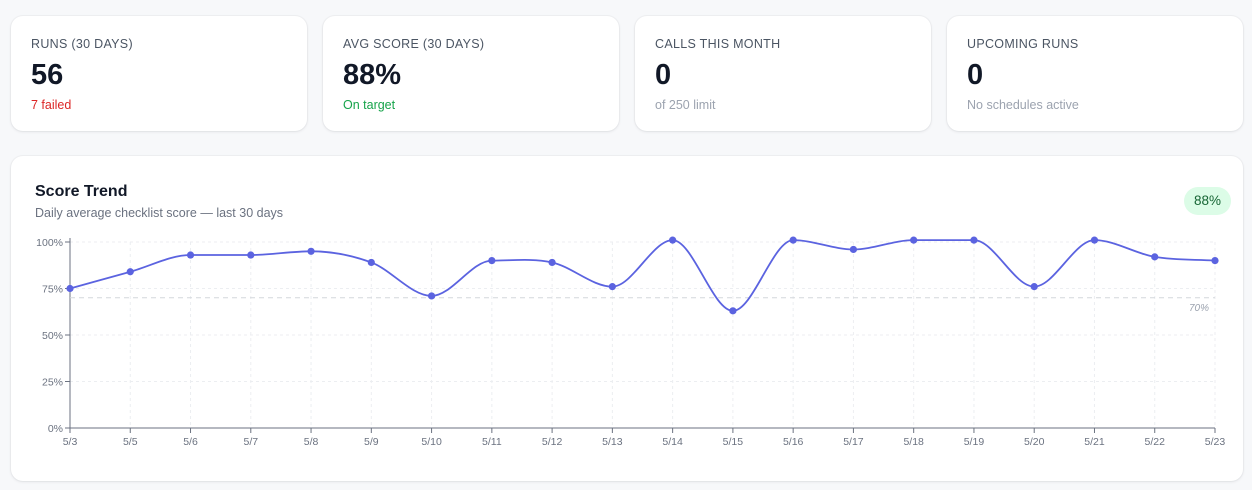 The width and height of the screenshot is (1252, 490). What do you see at coordinates (492, 442) in the screenshot?
I see `x-tick-label: 5/11` at bounding box center [492, 442].